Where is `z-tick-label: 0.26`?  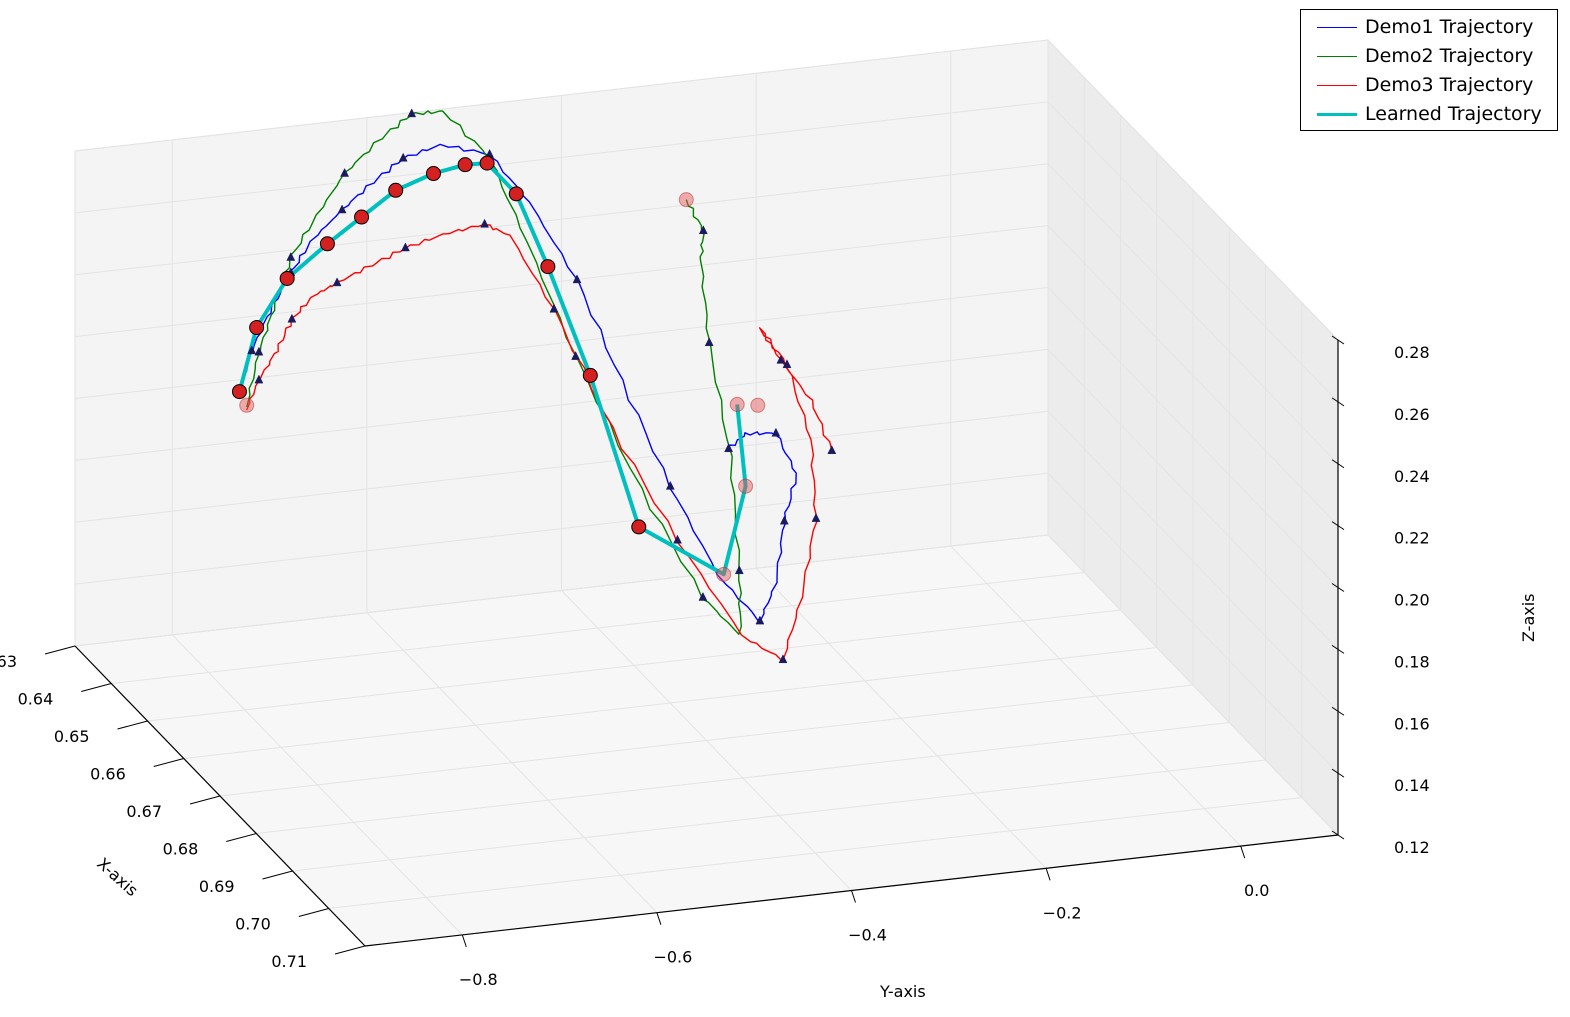
z-tick-label: 0.26 is located at coordinates (1412, 414).